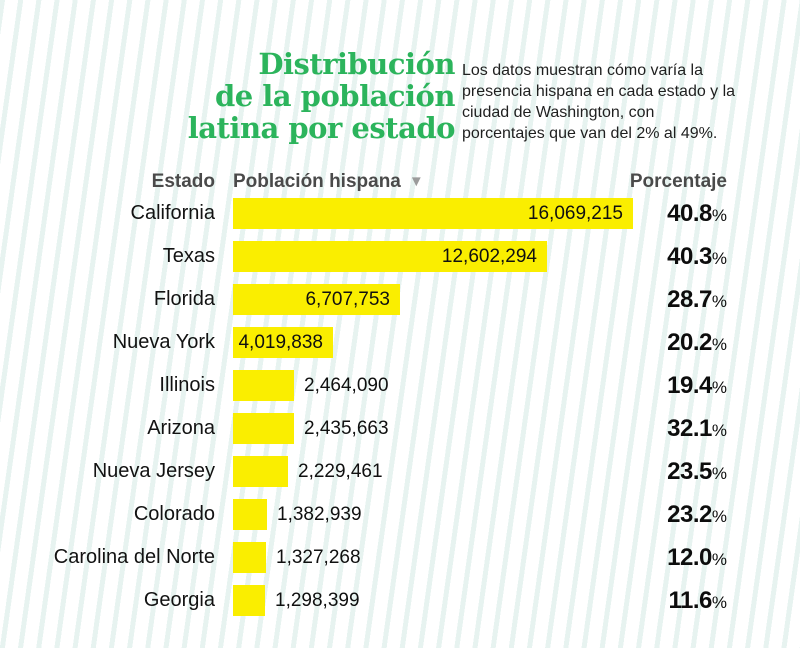  Describe the element at coordinates (400, 385) in the screenshot. I see `table-row: Illinois 2,464,090 19.4%` at that location.